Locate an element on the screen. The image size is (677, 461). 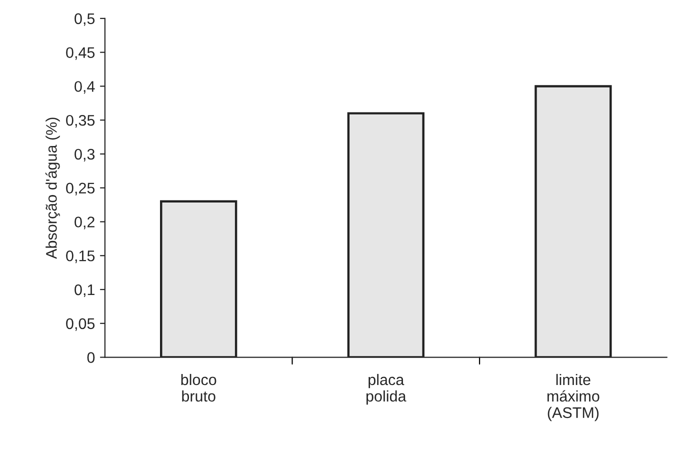
x-tick-label: limite máximo (ASTM) is located at coordinates (573, 398).